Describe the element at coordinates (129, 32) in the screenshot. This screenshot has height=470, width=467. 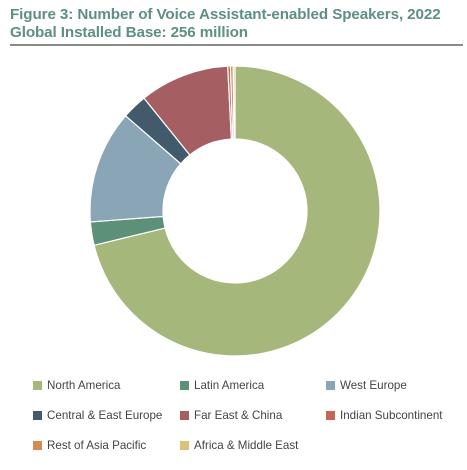
I see `chart-subtitle: Global Installed Base: 256 million` at that location.